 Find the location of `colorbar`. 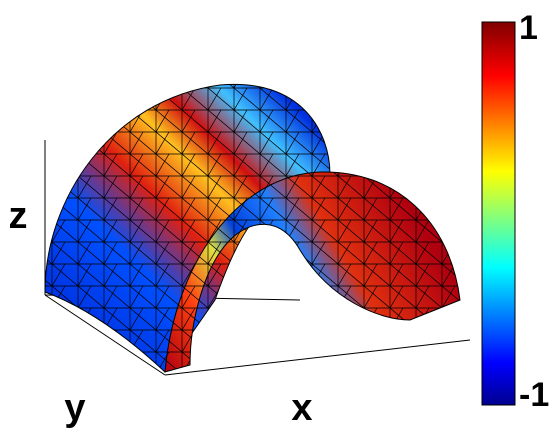

colorbar is located at coordinates (498, 213).